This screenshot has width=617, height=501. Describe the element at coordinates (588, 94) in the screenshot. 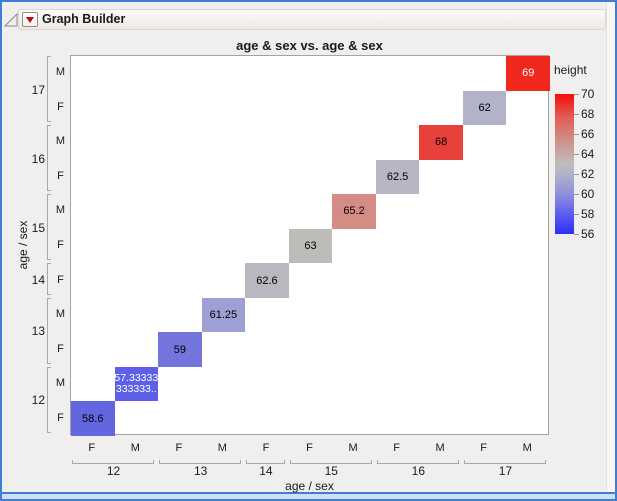

I see `legend-tick-label: 70` at that location.